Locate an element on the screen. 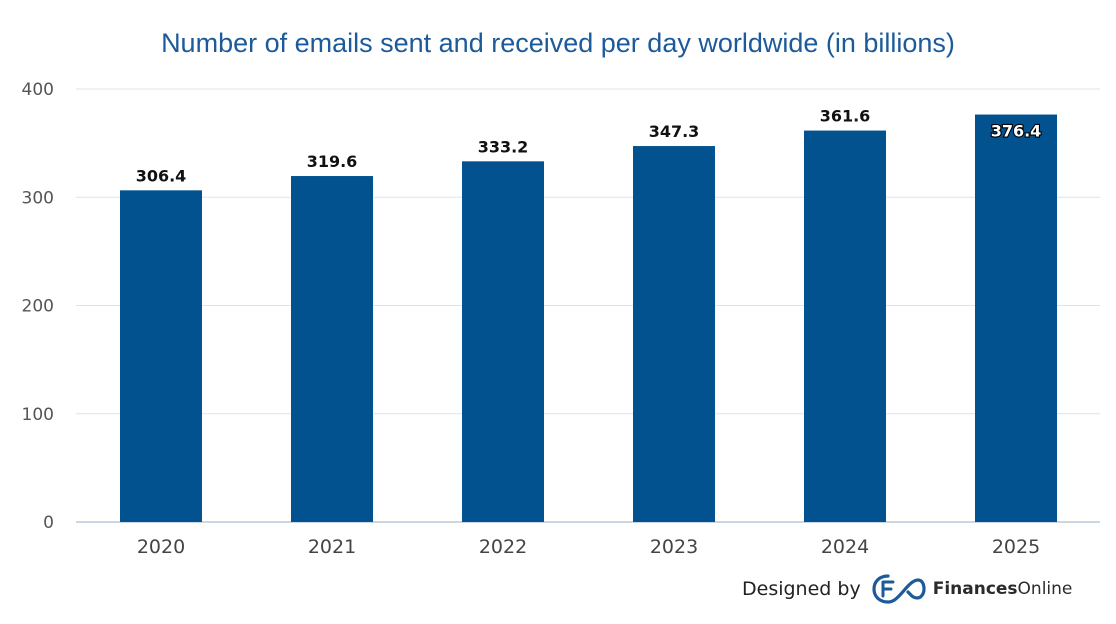 The width and height of the screenshot is (1116, 624). x-axis-ticks: 2020 2021 2022 2023 2024 2025 is located at coordinates (588, 547).